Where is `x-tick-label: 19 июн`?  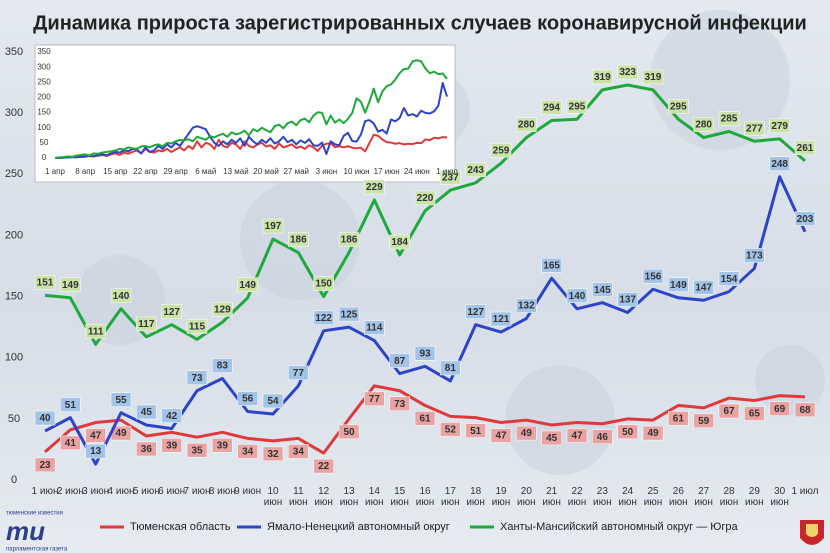
x-tick-label: 19 июн is located at coordinates (501, 497).